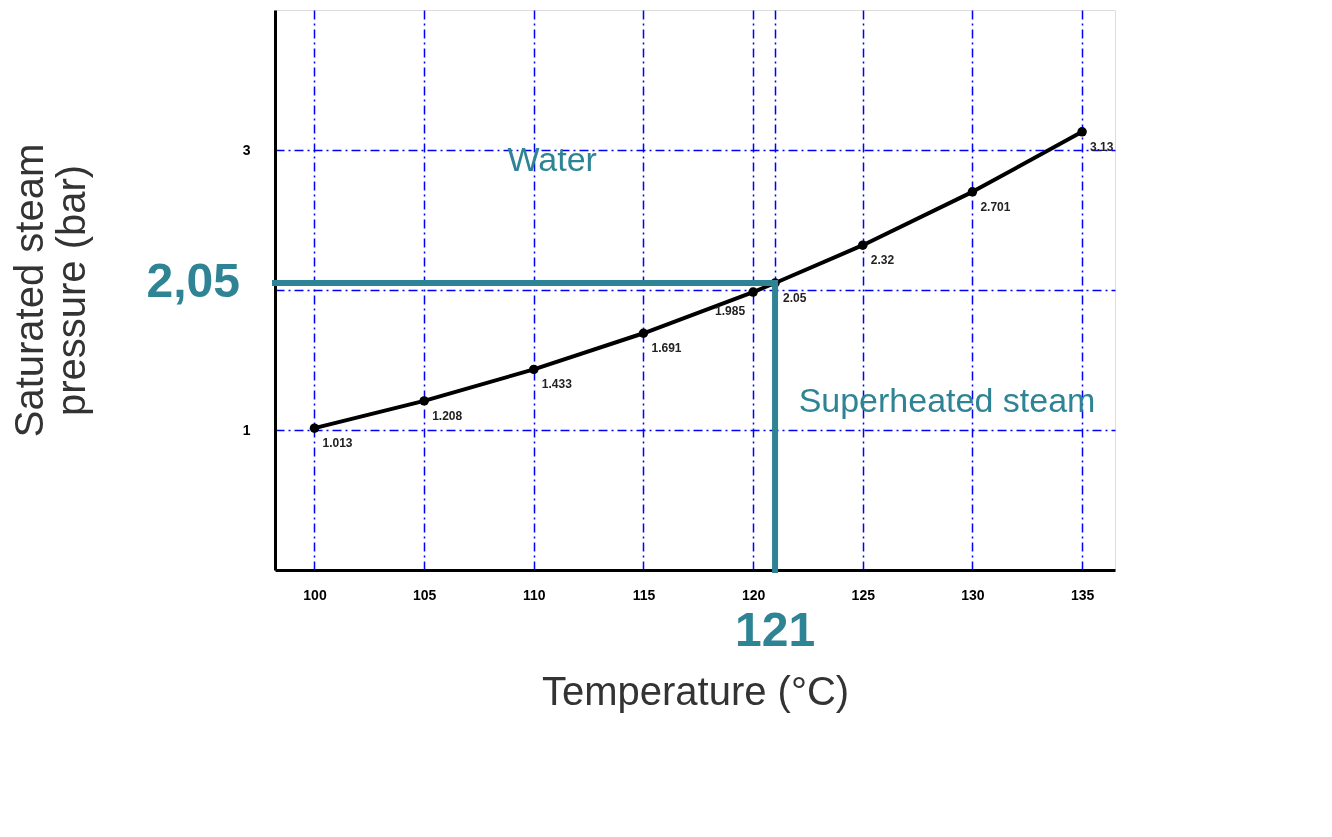 The image size is (1332, 837). Describe the element at coordinates (730, 311) in the screenshot. I see `data-label: 1.985` at that location.